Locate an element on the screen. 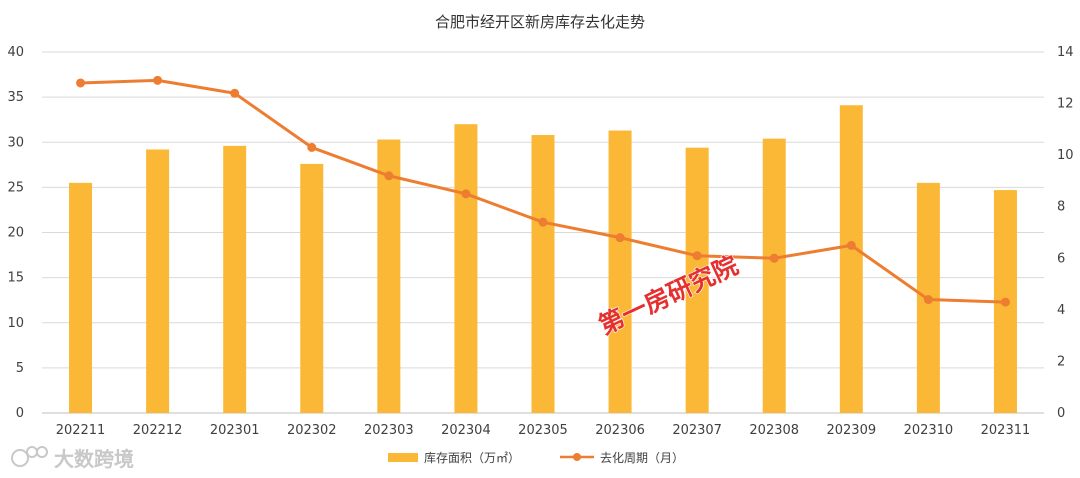  right-tick-label: 8 is located at coordinates (1061, 207).